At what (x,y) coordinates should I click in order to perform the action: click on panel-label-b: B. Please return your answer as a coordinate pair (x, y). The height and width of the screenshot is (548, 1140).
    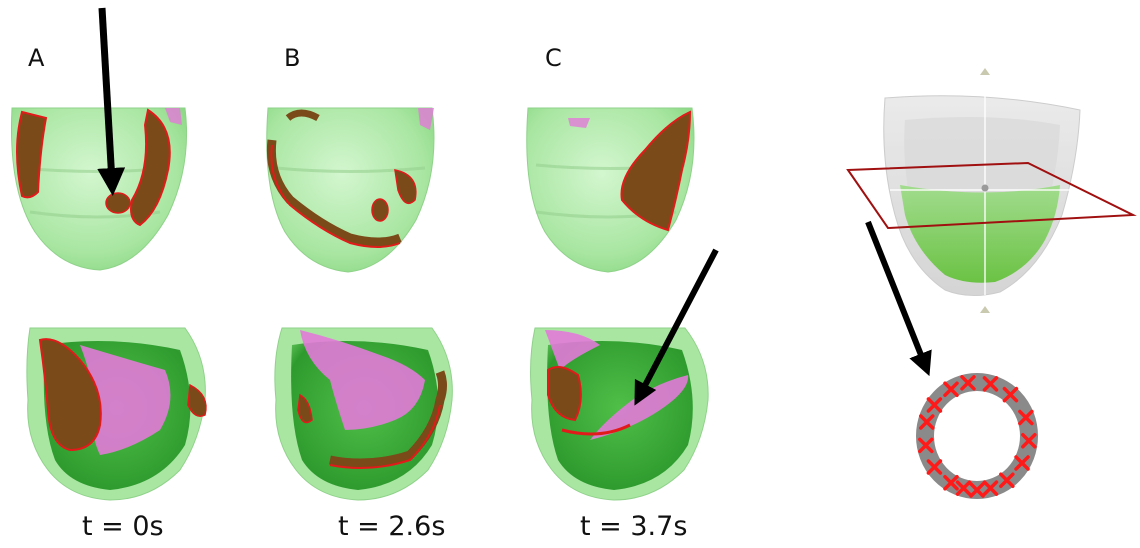
    Looking at the image, I should click on (292, 58).